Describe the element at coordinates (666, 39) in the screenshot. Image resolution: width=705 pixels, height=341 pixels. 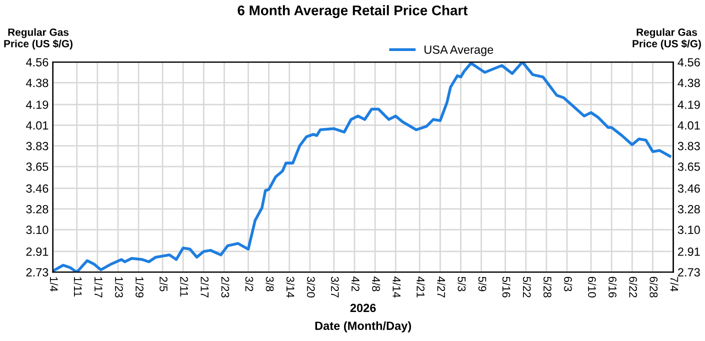
I see `y2-axis-title: Regular Gas Price (US $/G)` at that location.